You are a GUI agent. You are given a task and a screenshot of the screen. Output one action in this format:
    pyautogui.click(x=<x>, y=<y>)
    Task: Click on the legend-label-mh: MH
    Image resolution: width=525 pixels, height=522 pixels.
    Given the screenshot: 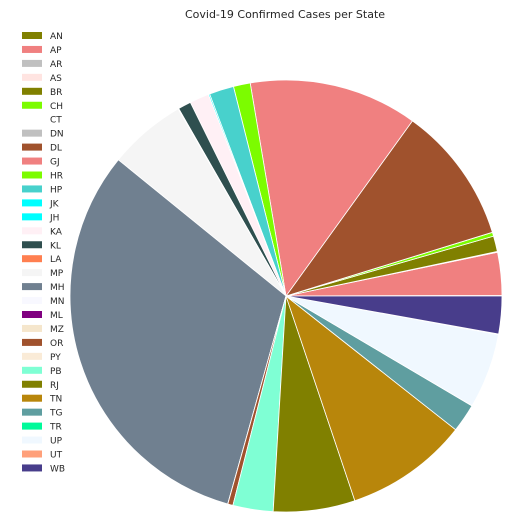 What is the action you would take?
    pyautogui.click(x=57, y=288)
    